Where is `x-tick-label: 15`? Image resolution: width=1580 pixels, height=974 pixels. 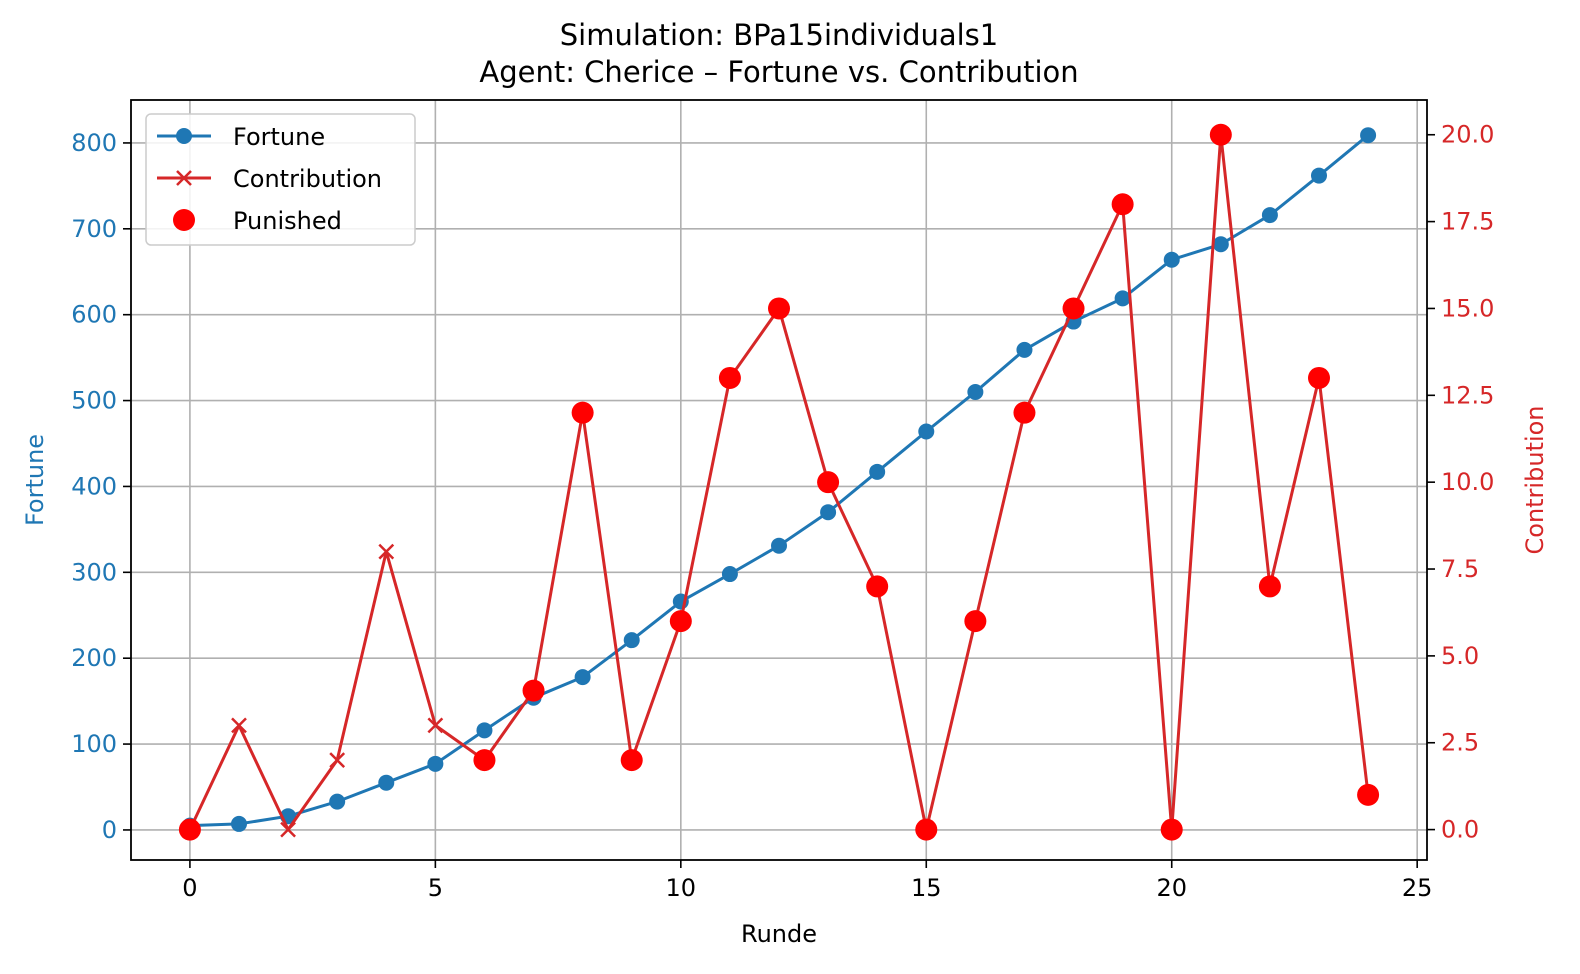
x-tick-label: 15 is located at coordinates (926, 888).